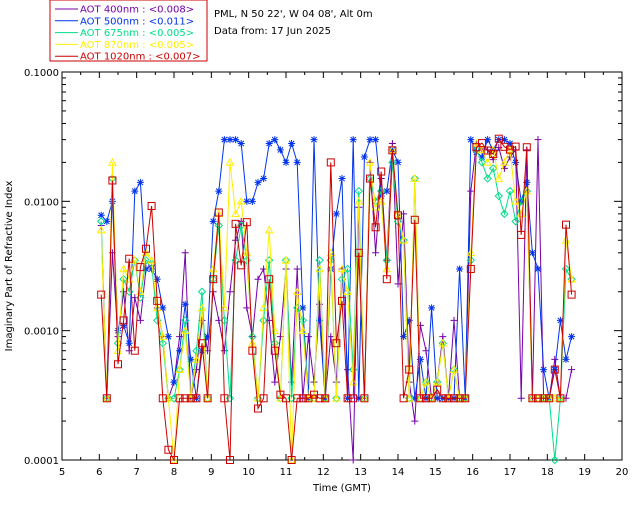  Describe the element at coordinates (62, 472) in the screenshot. I see `x-tick-label: 5` at that location.